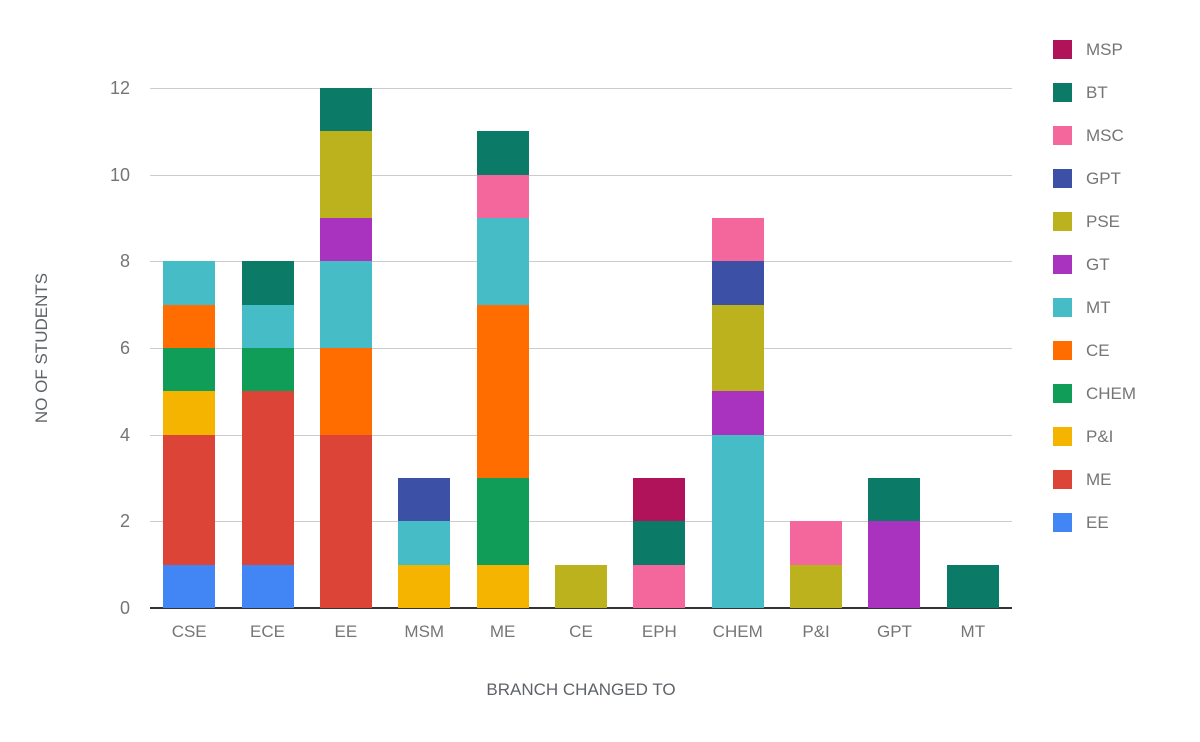 This screenshot has height=742, width=1200. I want to click on y-tick-label: 4, so click(124, 434).